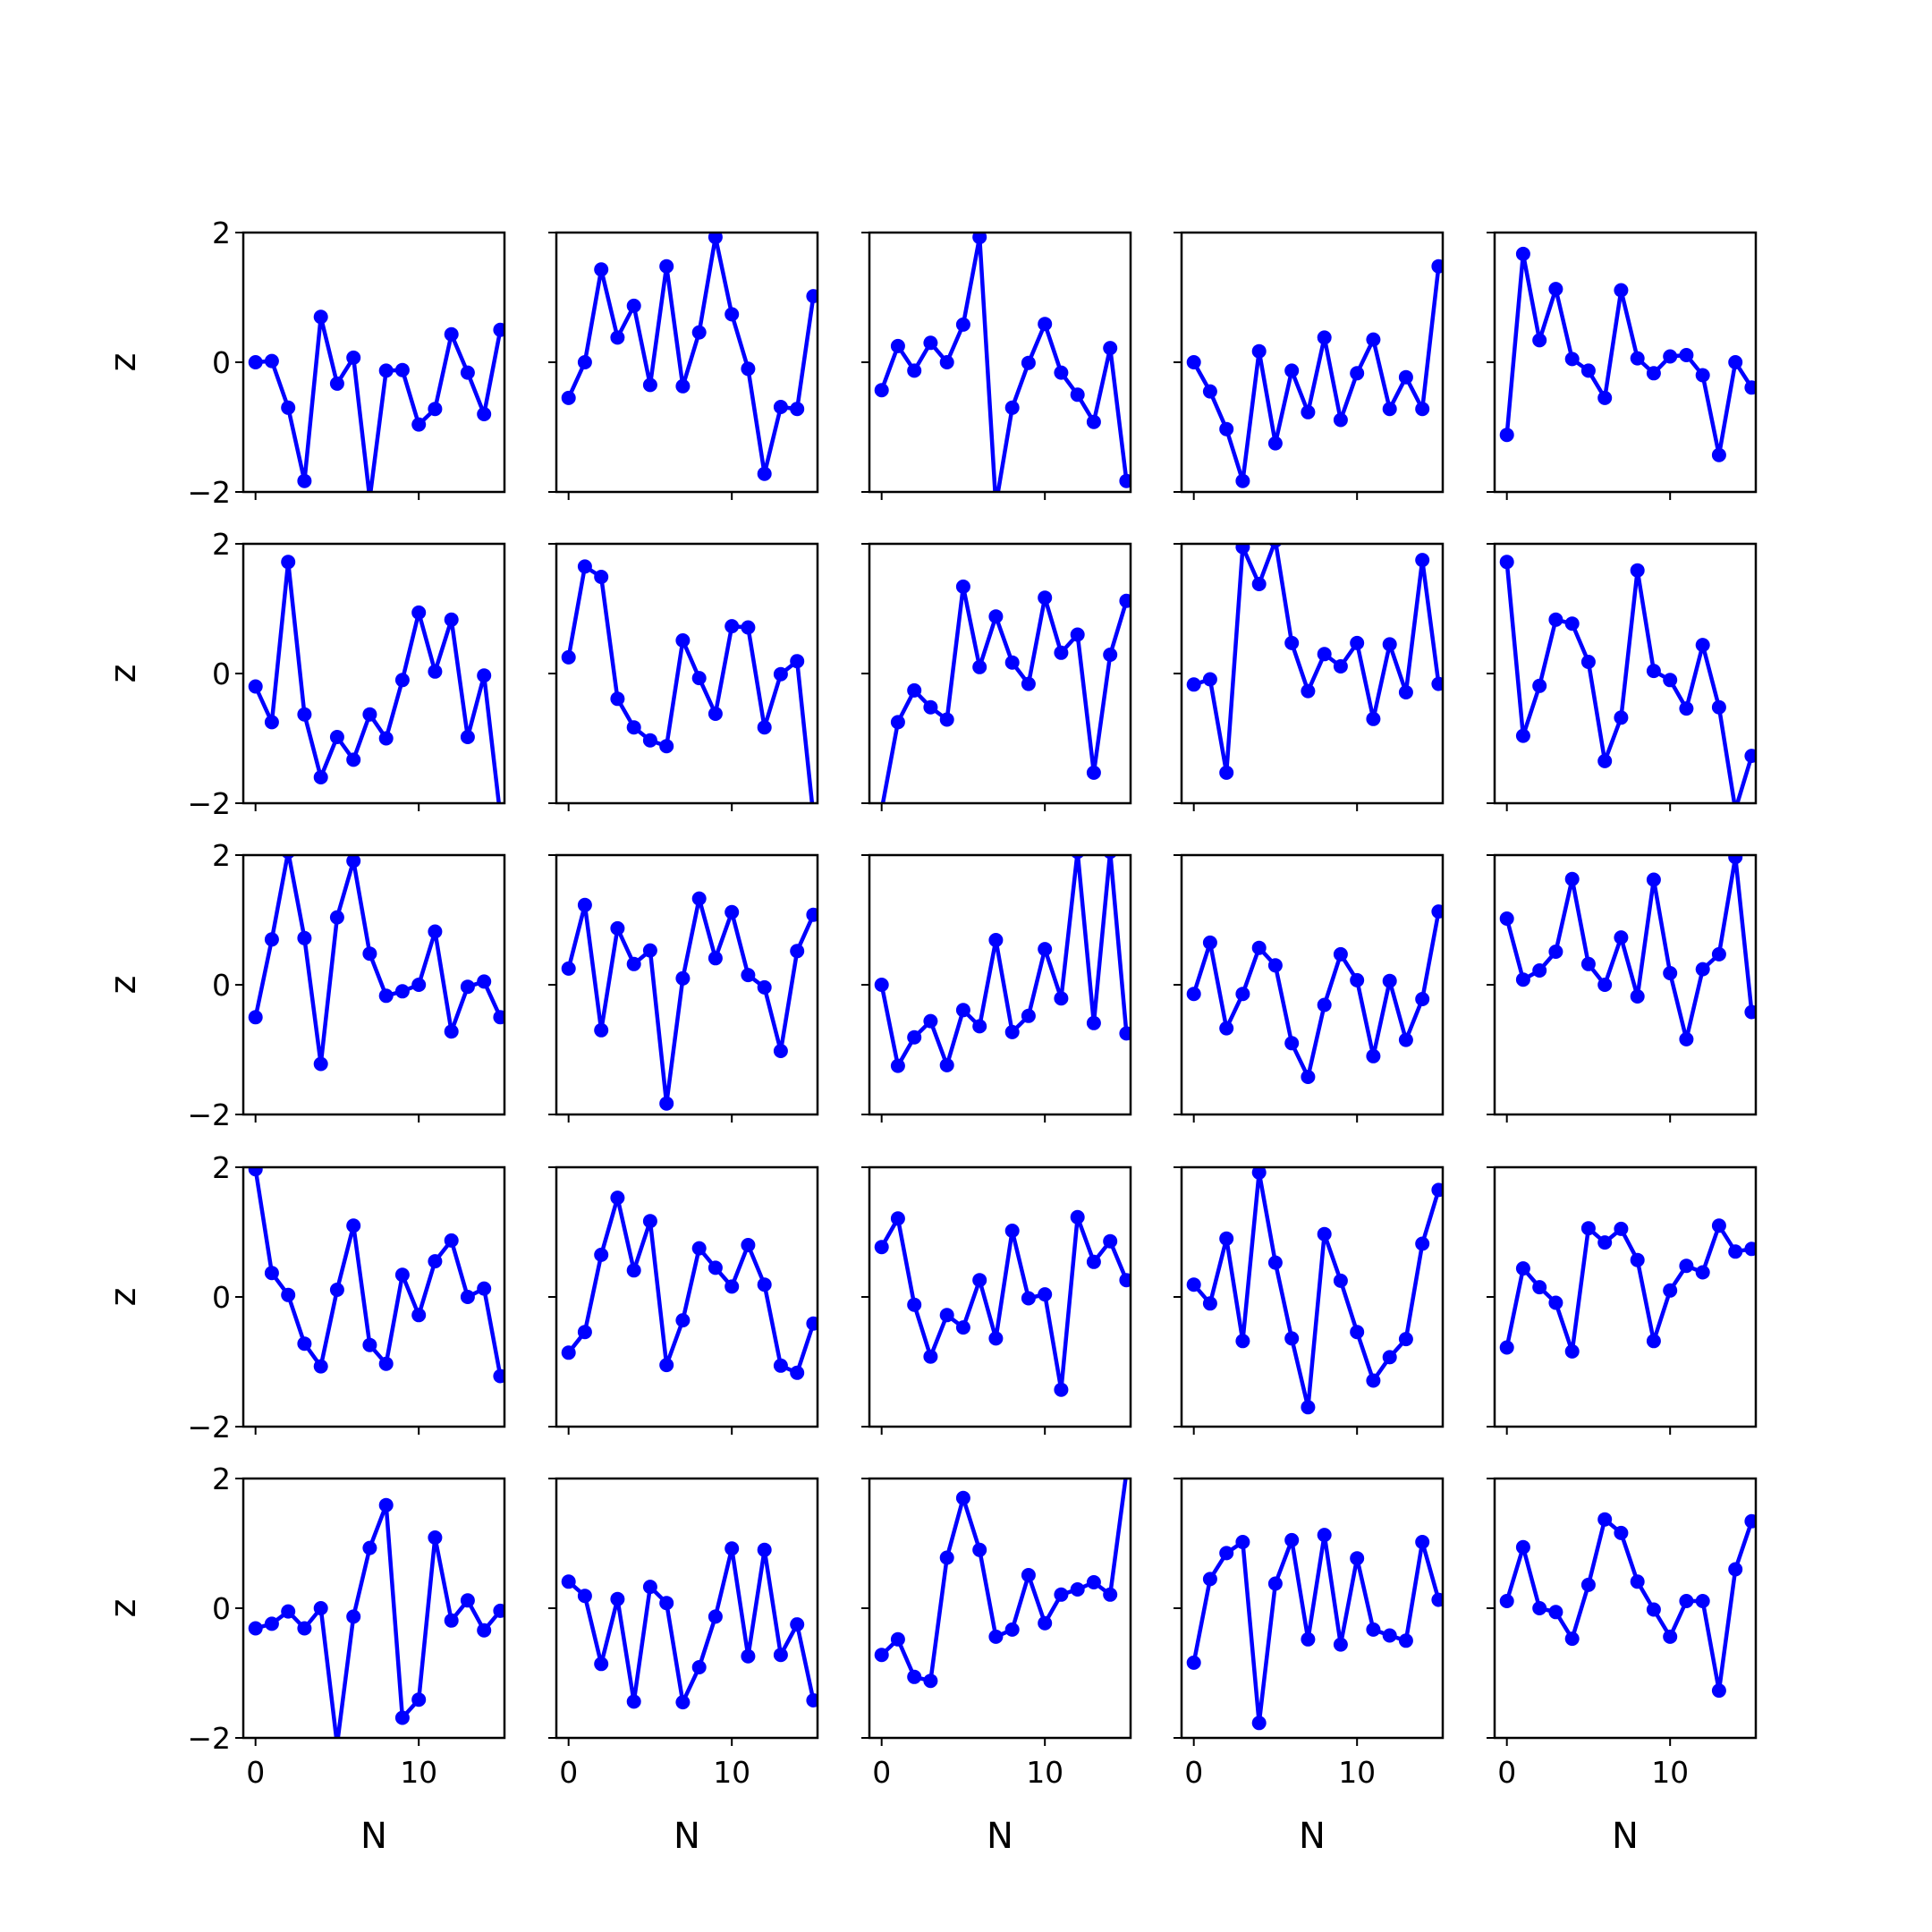  Describe the element at coordinates (221, 674) in the screenshot. I see `y-tick-label: 0` at that location.